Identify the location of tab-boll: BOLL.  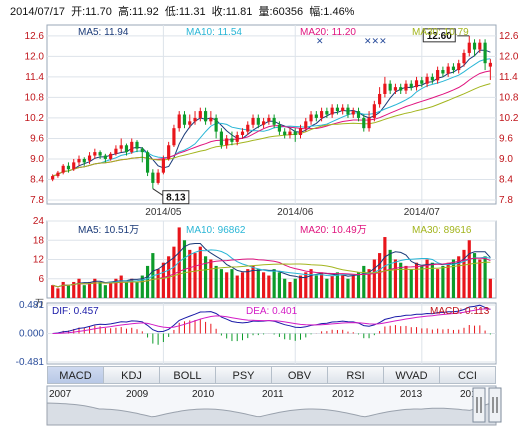
(188, 375).